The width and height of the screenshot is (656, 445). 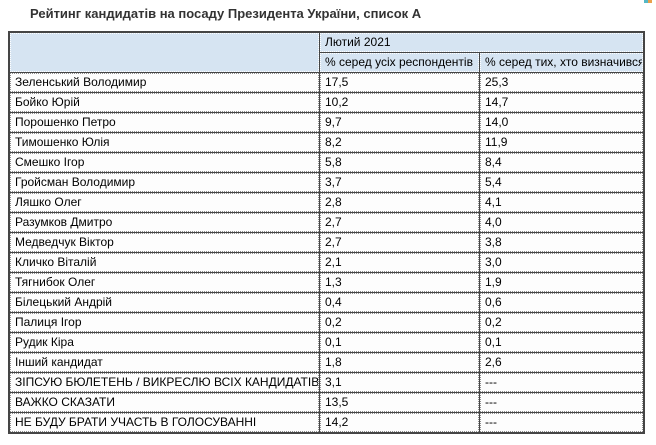 I want to click on period-header-cell: Лютий 2021, so click(x=482, y=42).